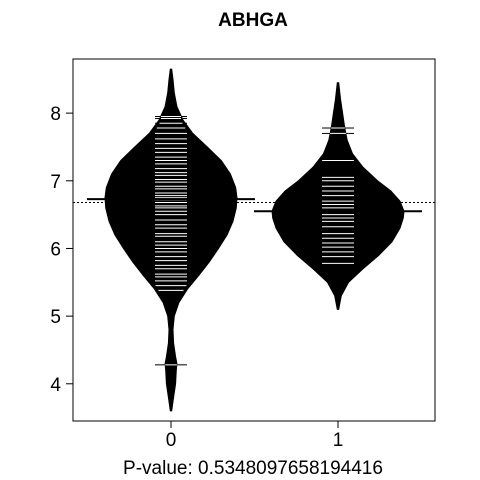 The image size is (480, 480). Describe the element at coordinates (171, 440) in the screenshot. I see `x-tick-label: 0` at that location.